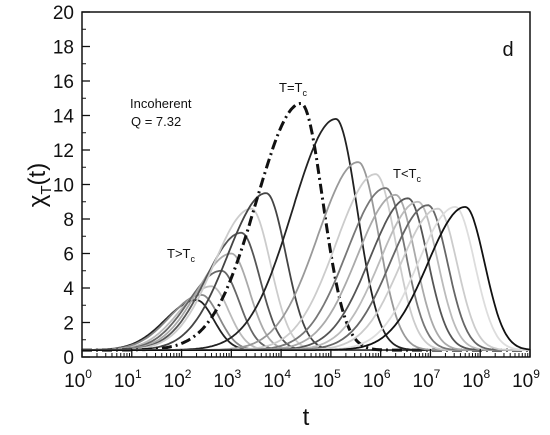 This screenshot has width=550, height=435. Describe the element at coordinates (304, 93) in the screenshot. I see `t-eq-tc-sub: c` at that location.